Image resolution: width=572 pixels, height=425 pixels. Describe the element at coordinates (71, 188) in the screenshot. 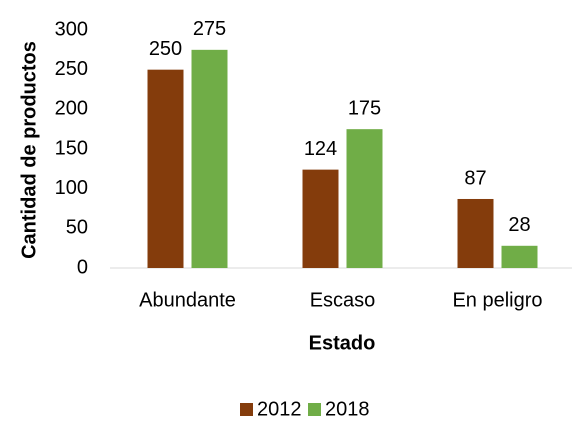

I see `y-tick-label: 100` at that location.